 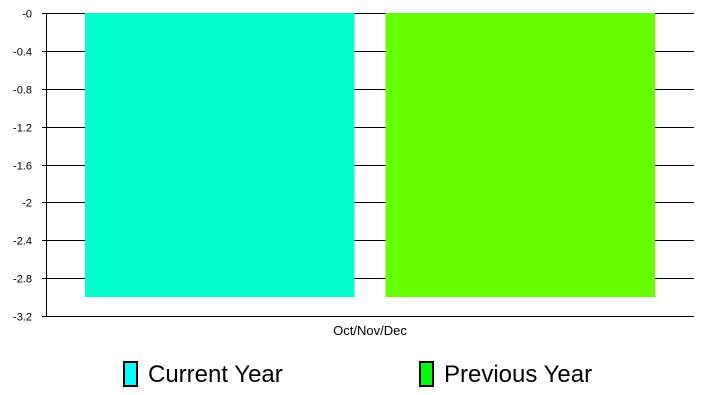 What do you see at coordinates (22, 318) in the screenshot?
I see `y-tick-label: -3.2` at bounding box center [22, 318].